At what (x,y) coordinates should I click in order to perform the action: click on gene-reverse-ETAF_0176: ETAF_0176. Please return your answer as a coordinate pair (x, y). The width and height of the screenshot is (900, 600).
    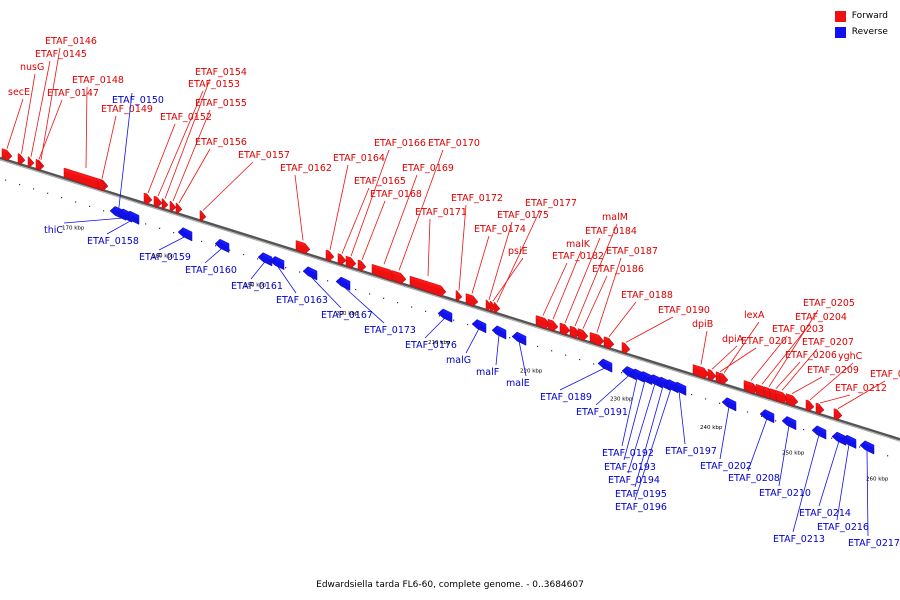
    Looking at the image, I should click on (431, 329).